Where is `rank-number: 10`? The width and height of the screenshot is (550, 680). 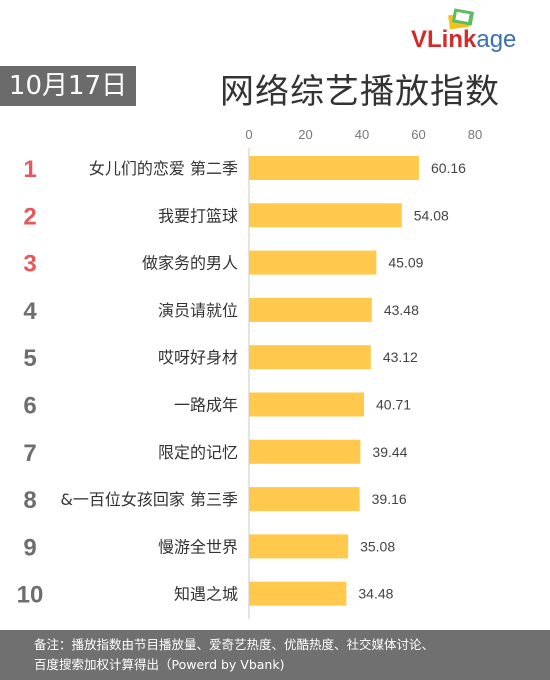
rank-number: 10 is located at coordinates (30, 595).